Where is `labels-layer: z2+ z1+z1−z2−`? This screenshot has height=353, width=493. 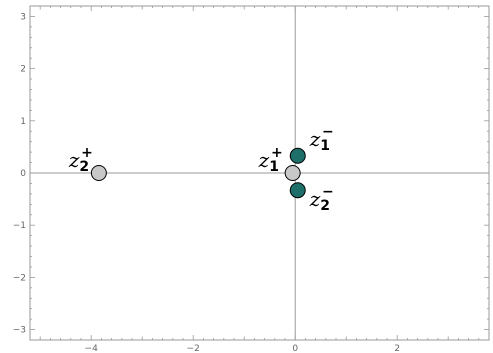 labels-layer: z2+ z1+z1−z2− is located at coordinates (201, 169).